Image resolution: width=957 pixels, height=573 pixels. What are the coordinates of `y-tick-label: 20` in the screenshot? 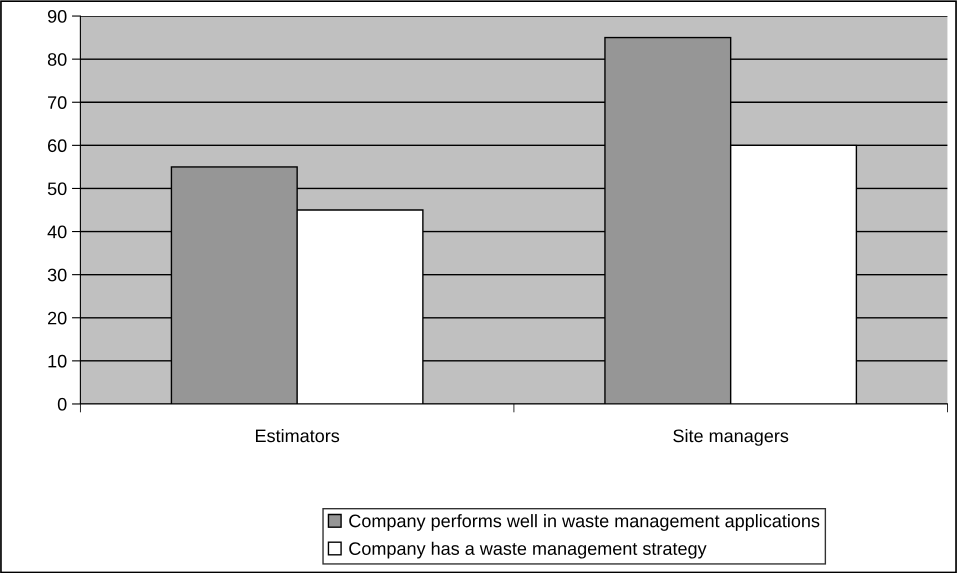 It's located at (57, 318).